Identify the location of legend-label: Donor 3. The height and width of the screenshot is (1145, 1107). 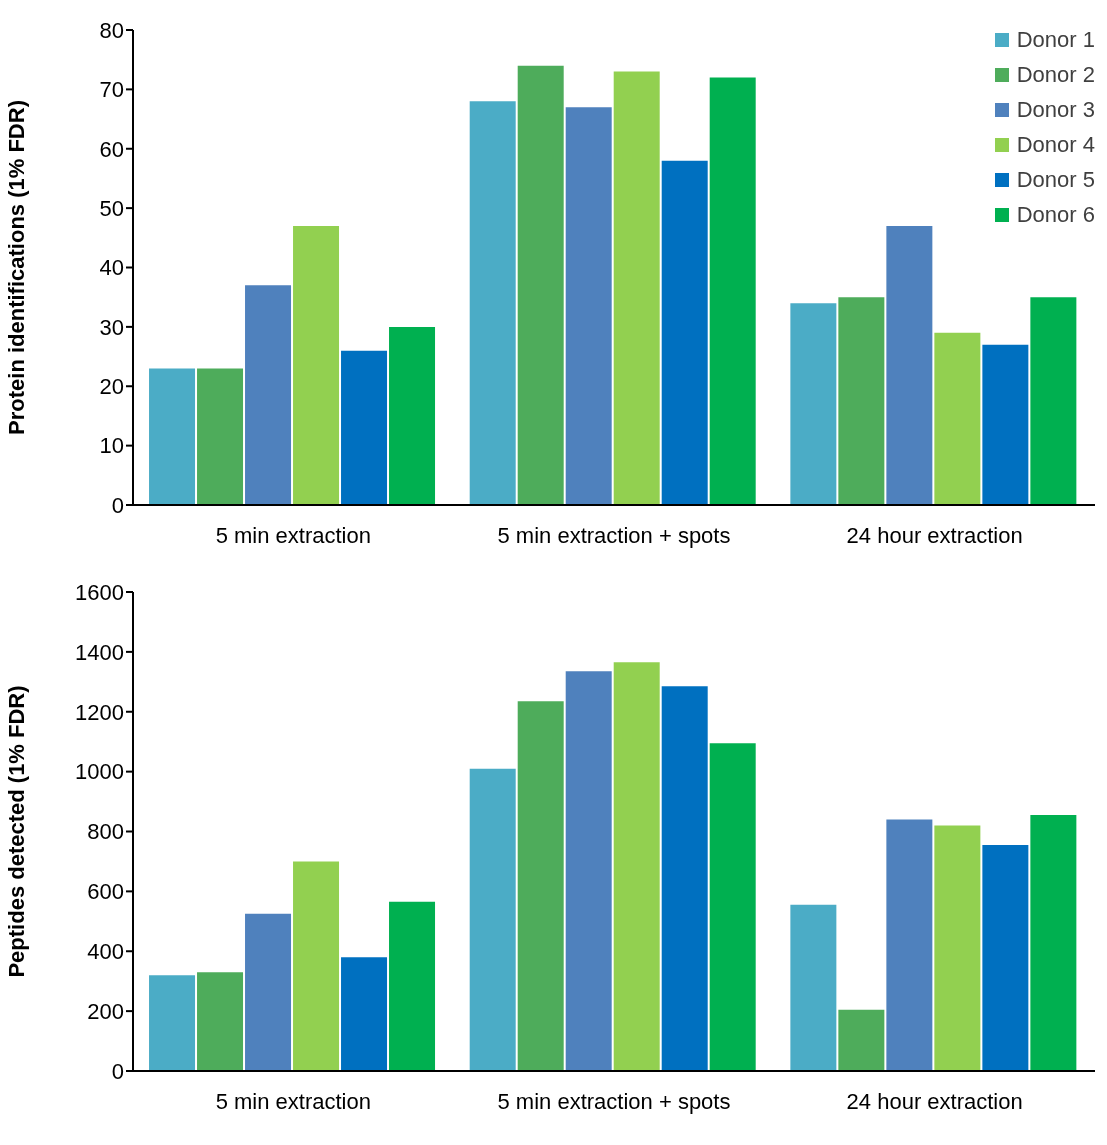
(1055, 109).